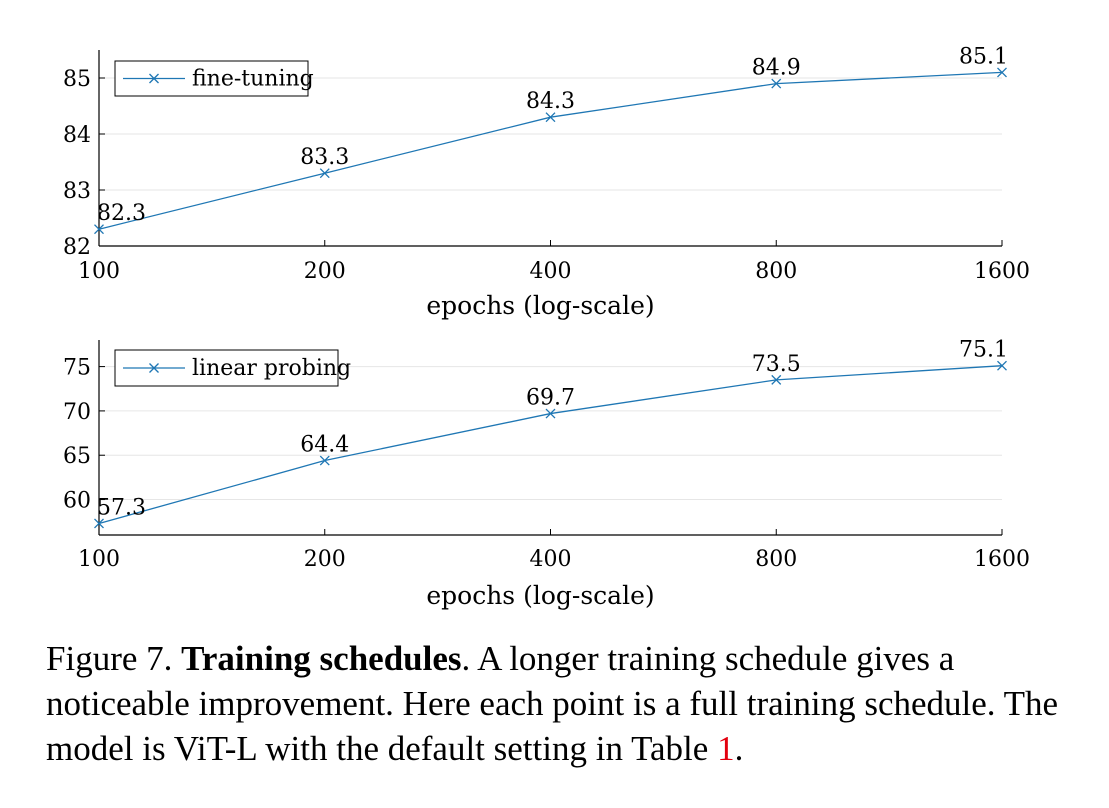 The width and height of the screenshot is (1109, 808). I want to click on data-label: 57.3, so click(121, 507).